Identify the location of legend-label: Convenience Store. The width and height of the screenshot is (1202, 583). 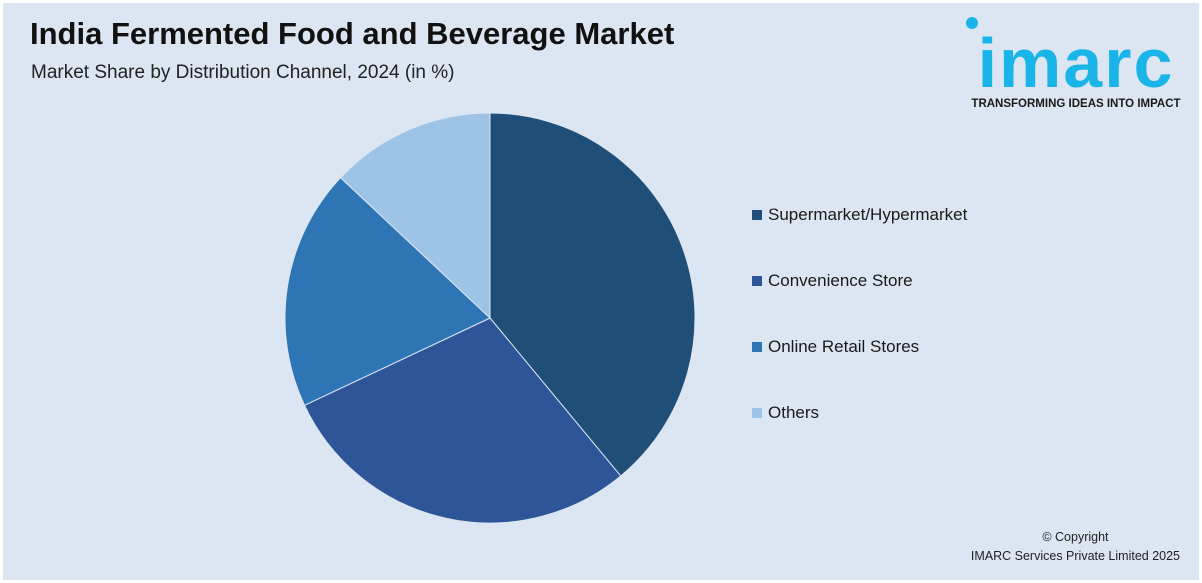
(840, 280).